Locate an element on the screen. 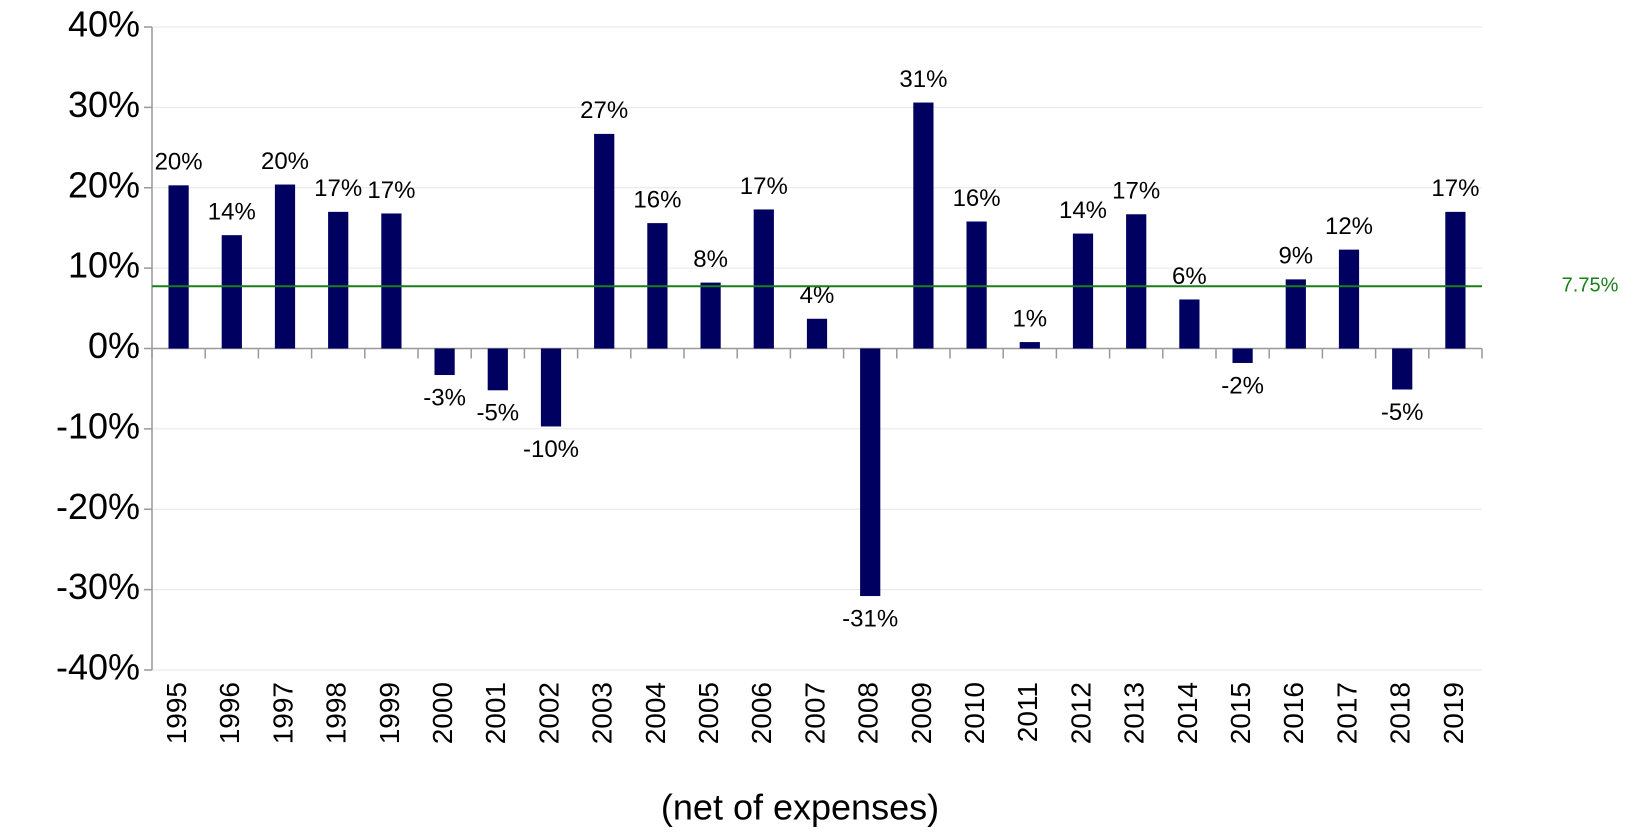 The width and height of the screenshot is (1633, 832). y-tick-label: 10% is located at coordinates (104, 265).